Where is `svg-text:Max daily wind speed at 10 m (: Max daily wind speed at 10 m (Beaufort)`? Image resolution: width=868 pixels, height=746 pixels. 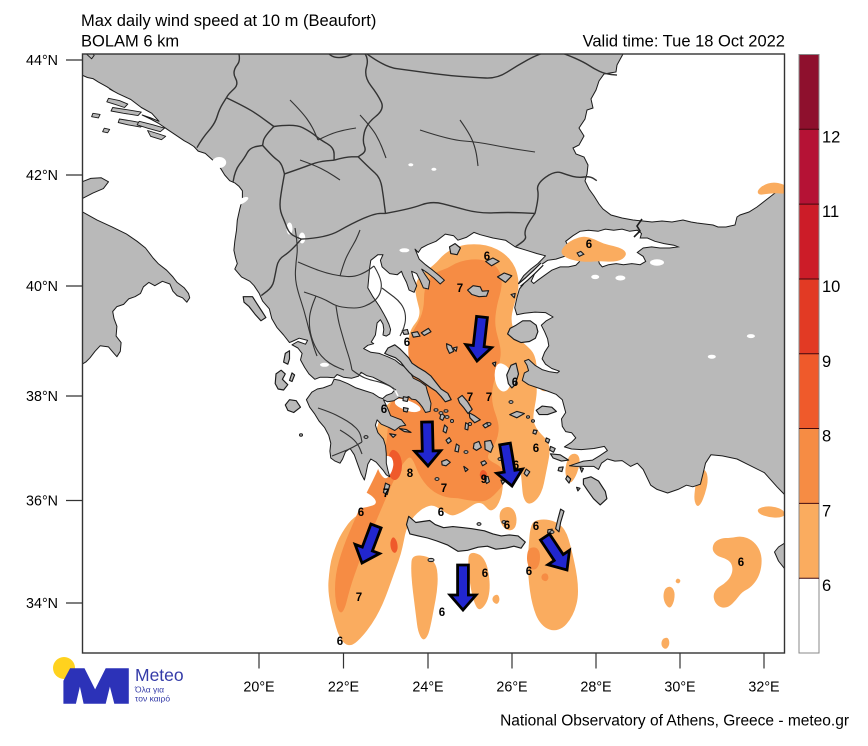 svg-text:Max daily wind speed at 10 m (: Max daily wind speed at 10 m (Beaufort) is located at coordinates (228, 21).